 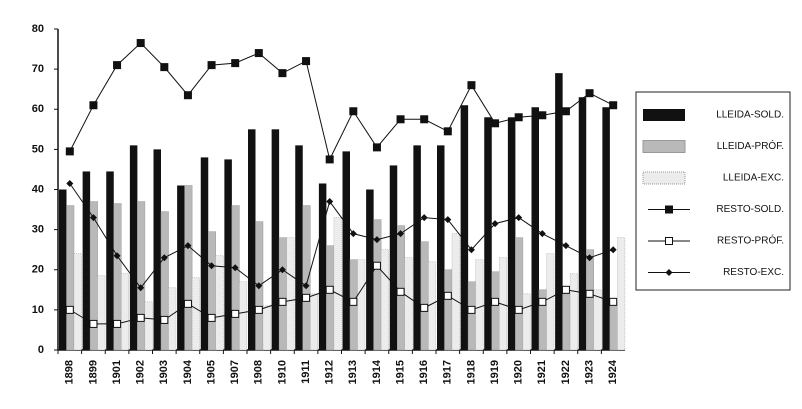 I want to click on y-tick-label: 80, so click(x=38, y=29).